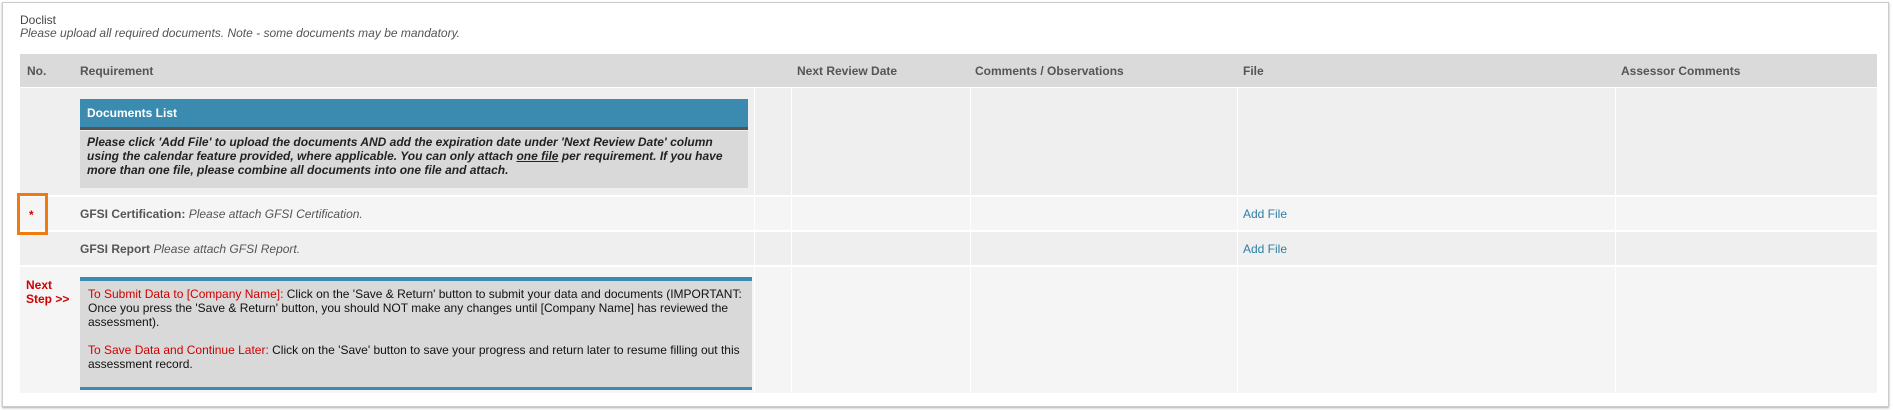 The image size is (1893, 410). I want to click on required-marker: *, so click(31, 215).